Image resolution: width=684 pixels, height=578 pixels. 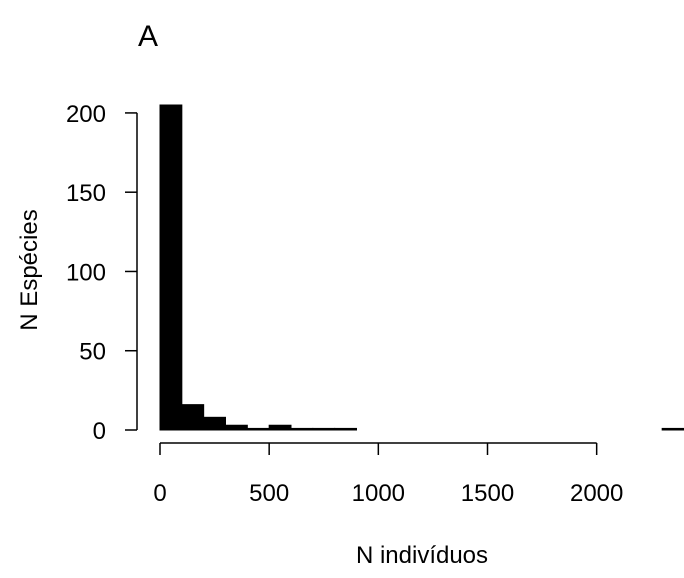 I want to click on x-tick-label: 2000, so click(x=596, y=493).